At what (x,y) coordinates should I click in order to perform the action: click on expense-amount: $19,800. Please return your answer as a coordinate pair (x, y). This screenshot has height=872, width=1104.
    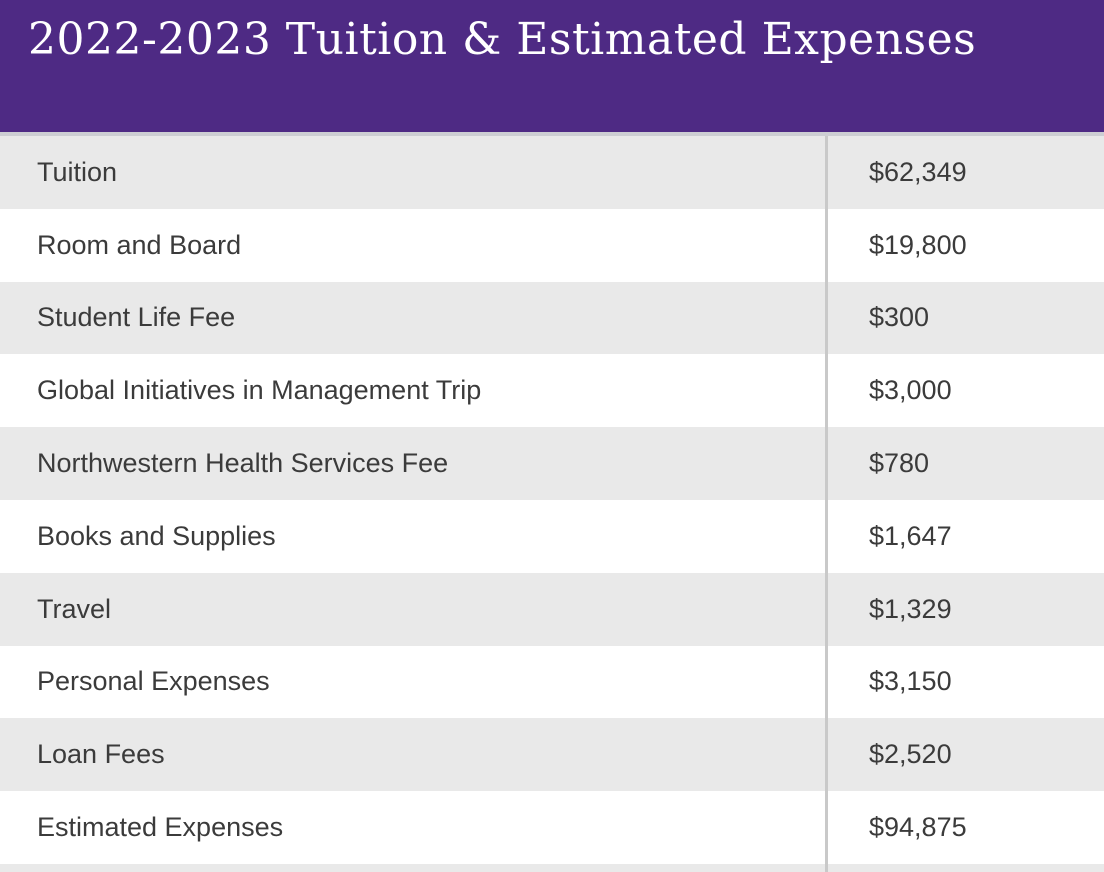
    Looking at the image, I should click on (964, 245).